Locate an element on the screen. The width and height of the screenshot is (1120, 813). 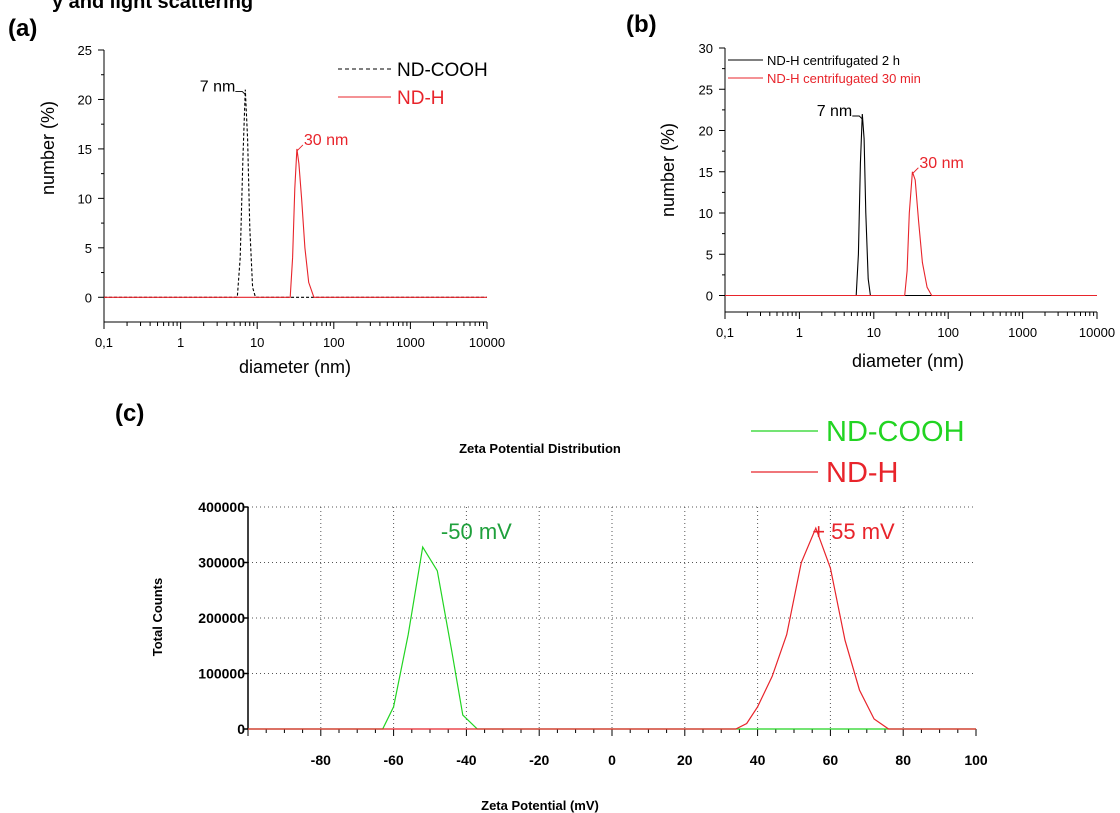
panel-c-x-tick-label: 60 is located at coordinates (831, 760).